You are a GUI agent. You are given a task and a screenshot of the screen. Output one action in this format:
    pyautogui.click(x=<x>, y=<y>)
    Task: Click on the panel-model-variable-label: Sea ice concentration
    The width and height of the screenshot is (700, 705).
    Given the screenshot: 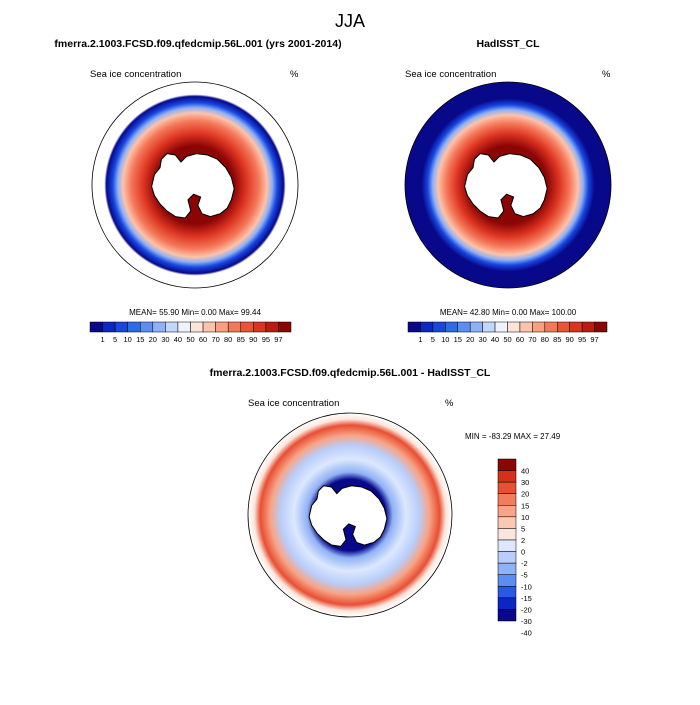 What is the action you would take?
    pyautogui.click(x=135, y=74)
    